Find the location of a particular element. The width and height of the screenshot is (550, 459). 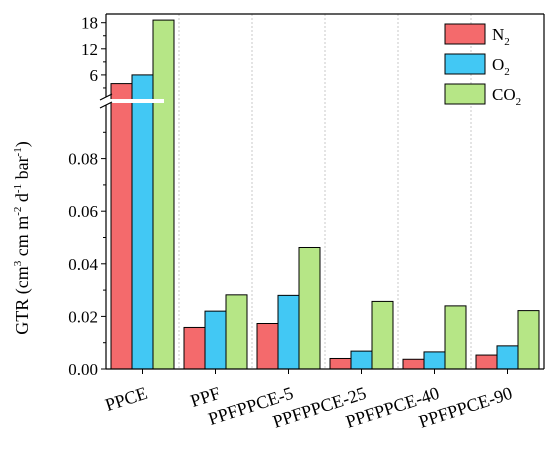

legend-swatch-n2 is located at coordinates (465, 34).